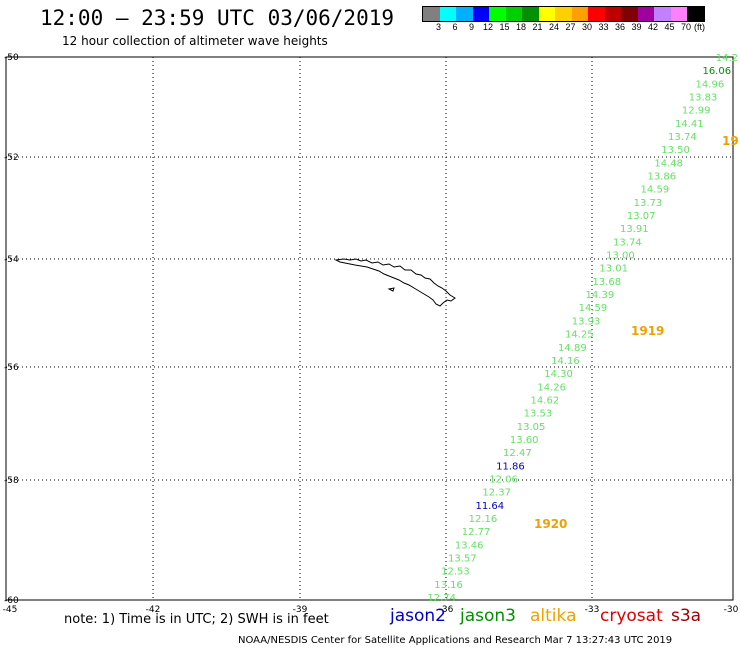 The height and width of the screenshot is (650, 740). Describe the element at coordinates (703, 98) in the screenshot. I see `swh-value: 13.83` at that location.